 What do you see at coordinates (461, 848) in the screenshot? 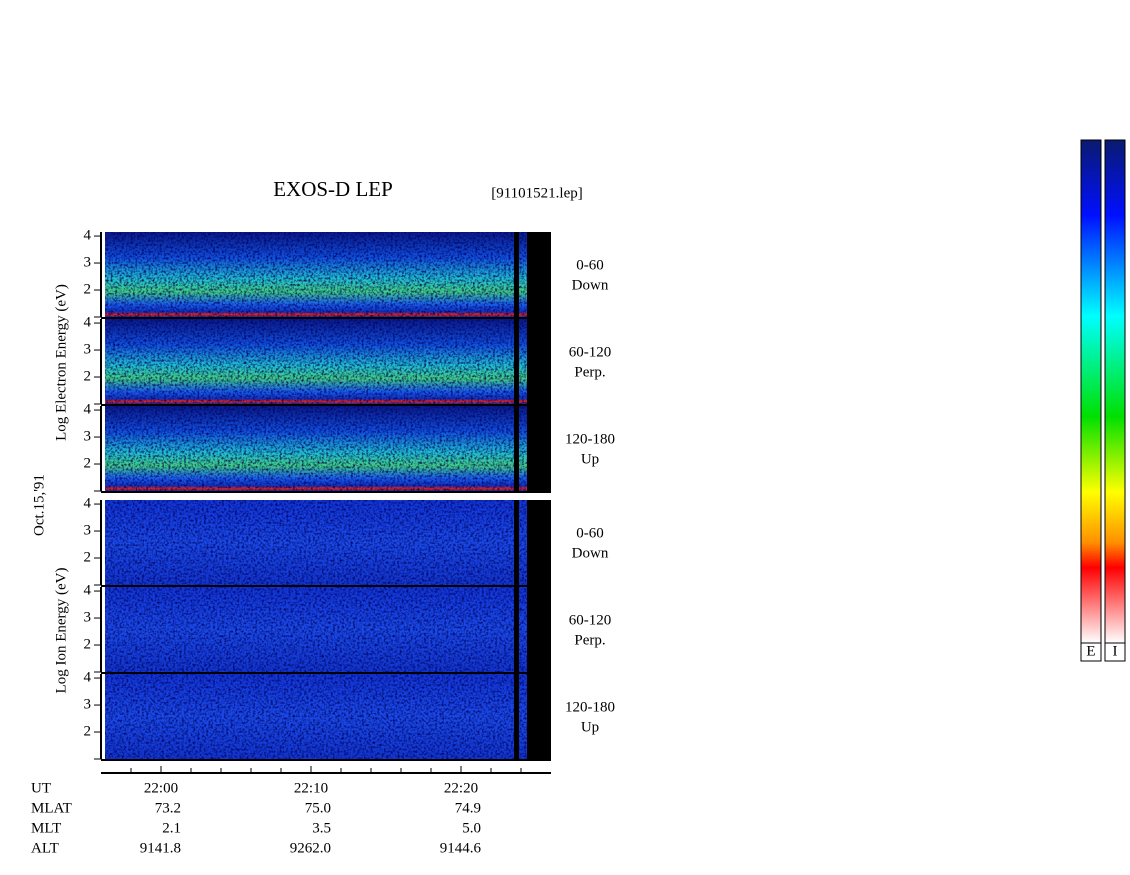
I see `ephemeris-value: 9144.6` at bounding box center [461, 848].